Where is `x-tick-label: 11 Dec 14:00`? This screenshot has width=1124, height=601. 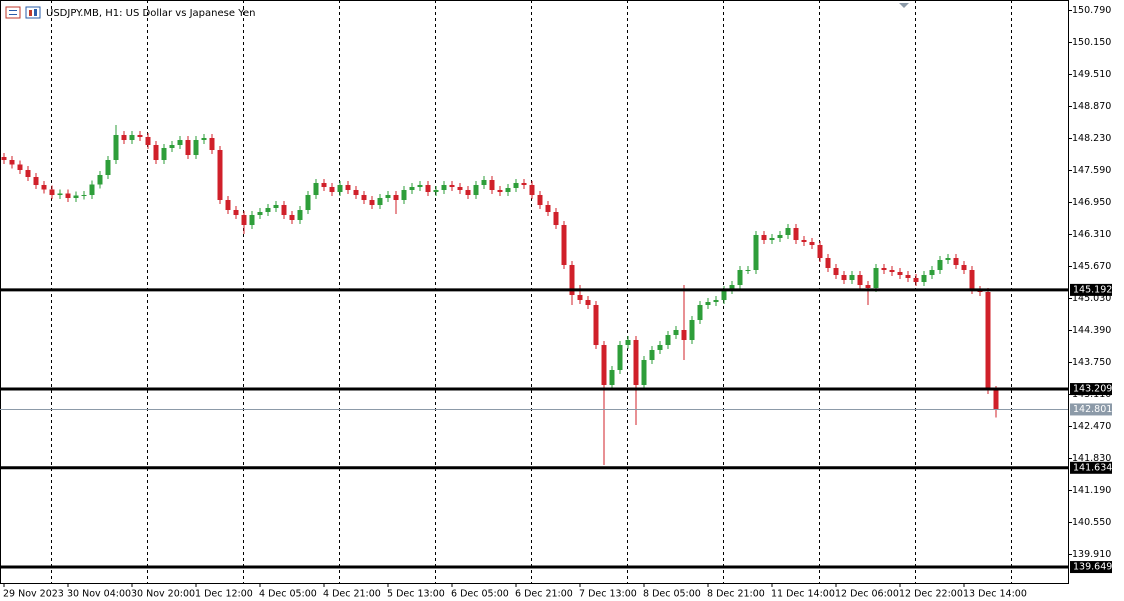 x-tick-label: 11 Dec 14:00 is located at coordinates (803, 594).